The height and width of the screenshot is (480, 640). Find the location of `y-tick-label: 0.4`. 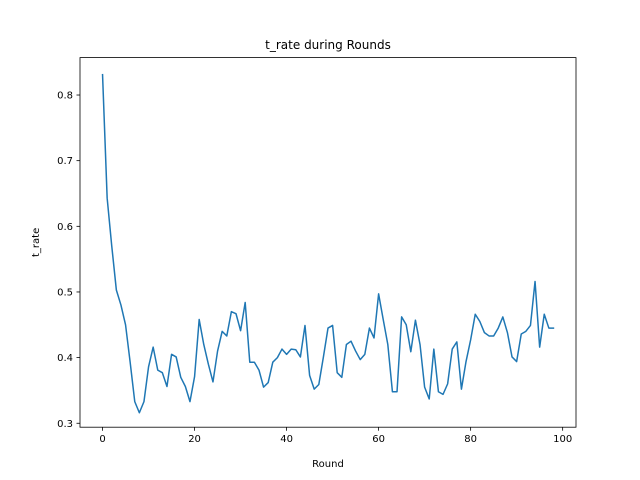

y-tick-label: 0.4 is located at coordinates (65, 358).